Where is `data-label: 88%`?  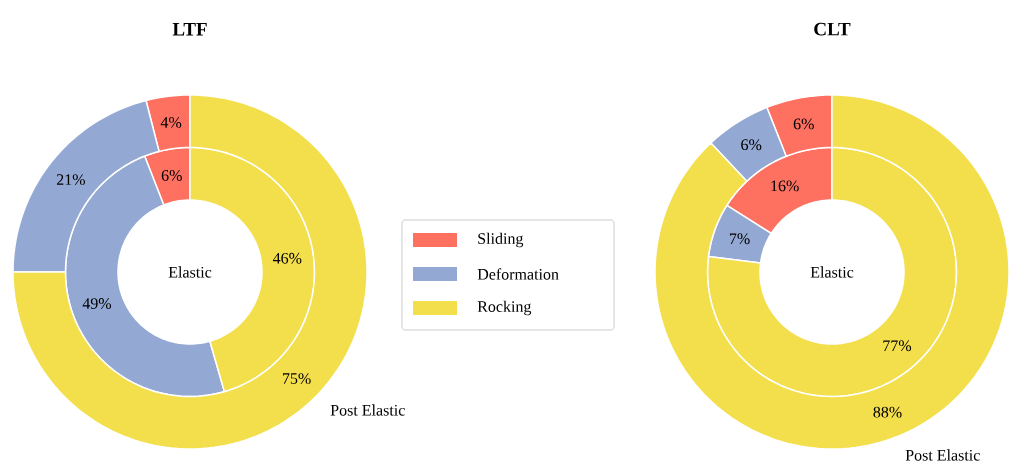 data-label: 88% is located at coordinates (887, 412).